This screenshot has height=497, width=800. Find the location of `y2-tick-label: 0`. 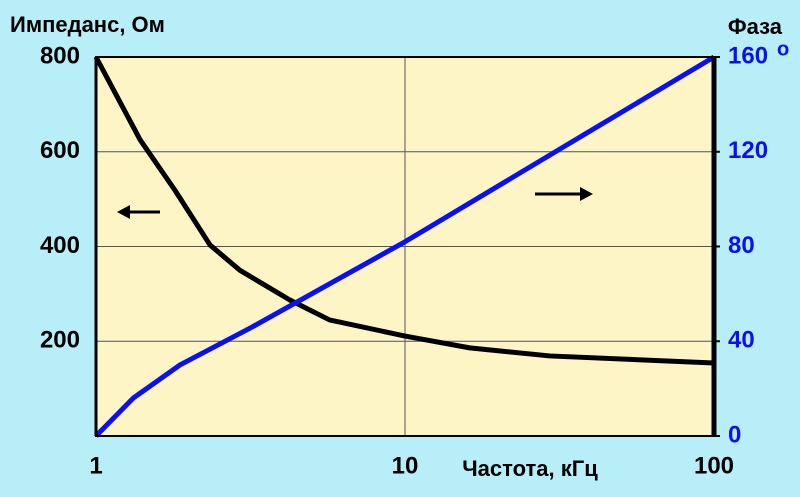

y2-tick-label: 0 is located at coordinates (734, 434).